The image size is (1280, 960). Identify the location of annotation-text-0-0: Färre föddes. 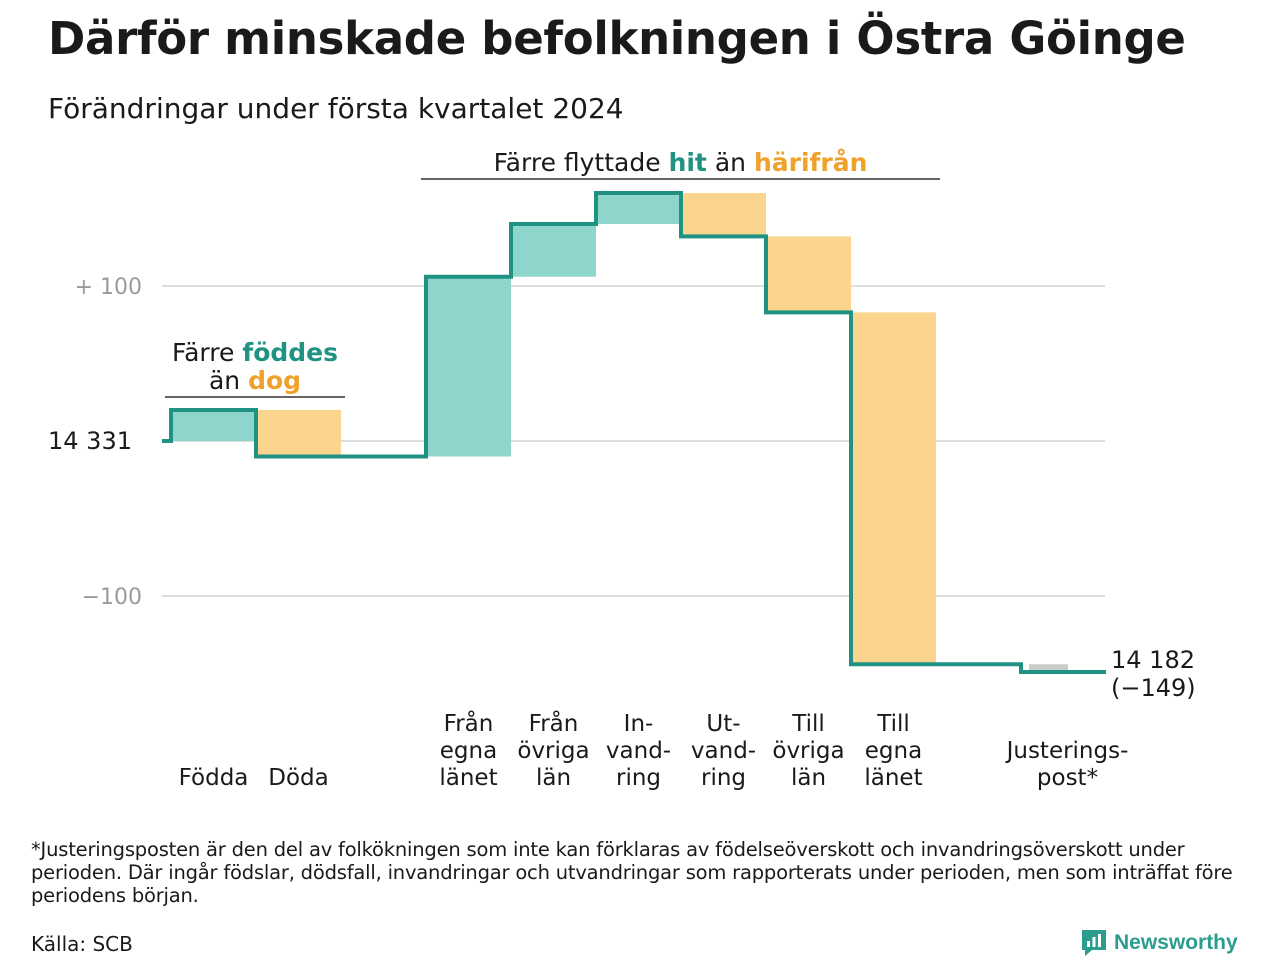
(255, 352).